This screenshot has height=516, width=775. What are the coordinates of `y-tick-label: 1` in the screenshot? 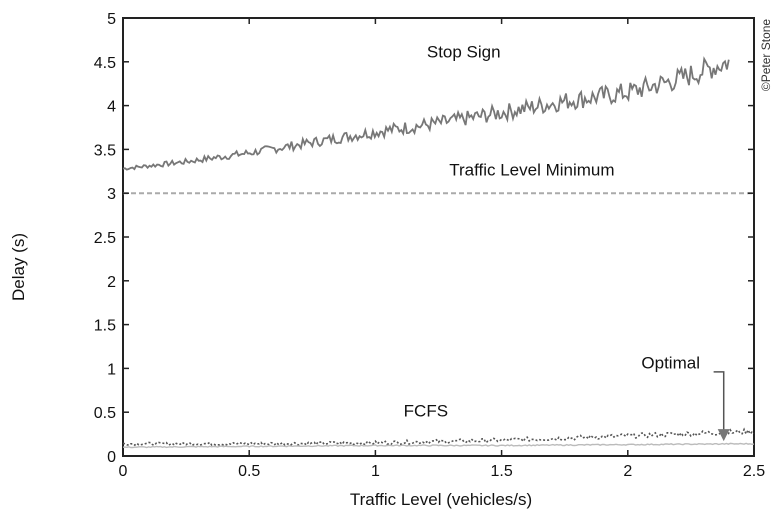 It's located at (111, 369).